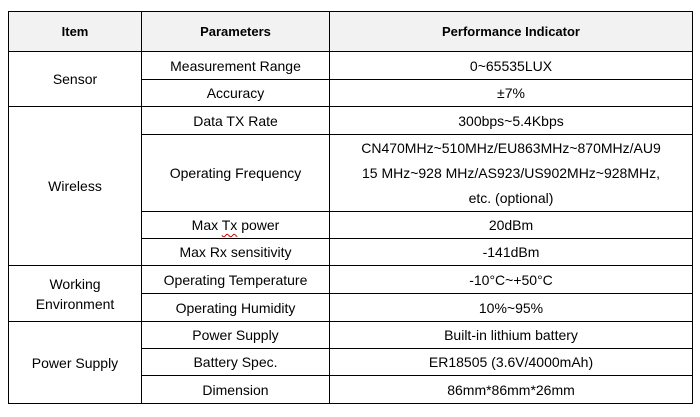  Describe the element at coordinates (235, 307) in the screenshot. I see `param-operating-humidity: Operating Humidity` at that location.